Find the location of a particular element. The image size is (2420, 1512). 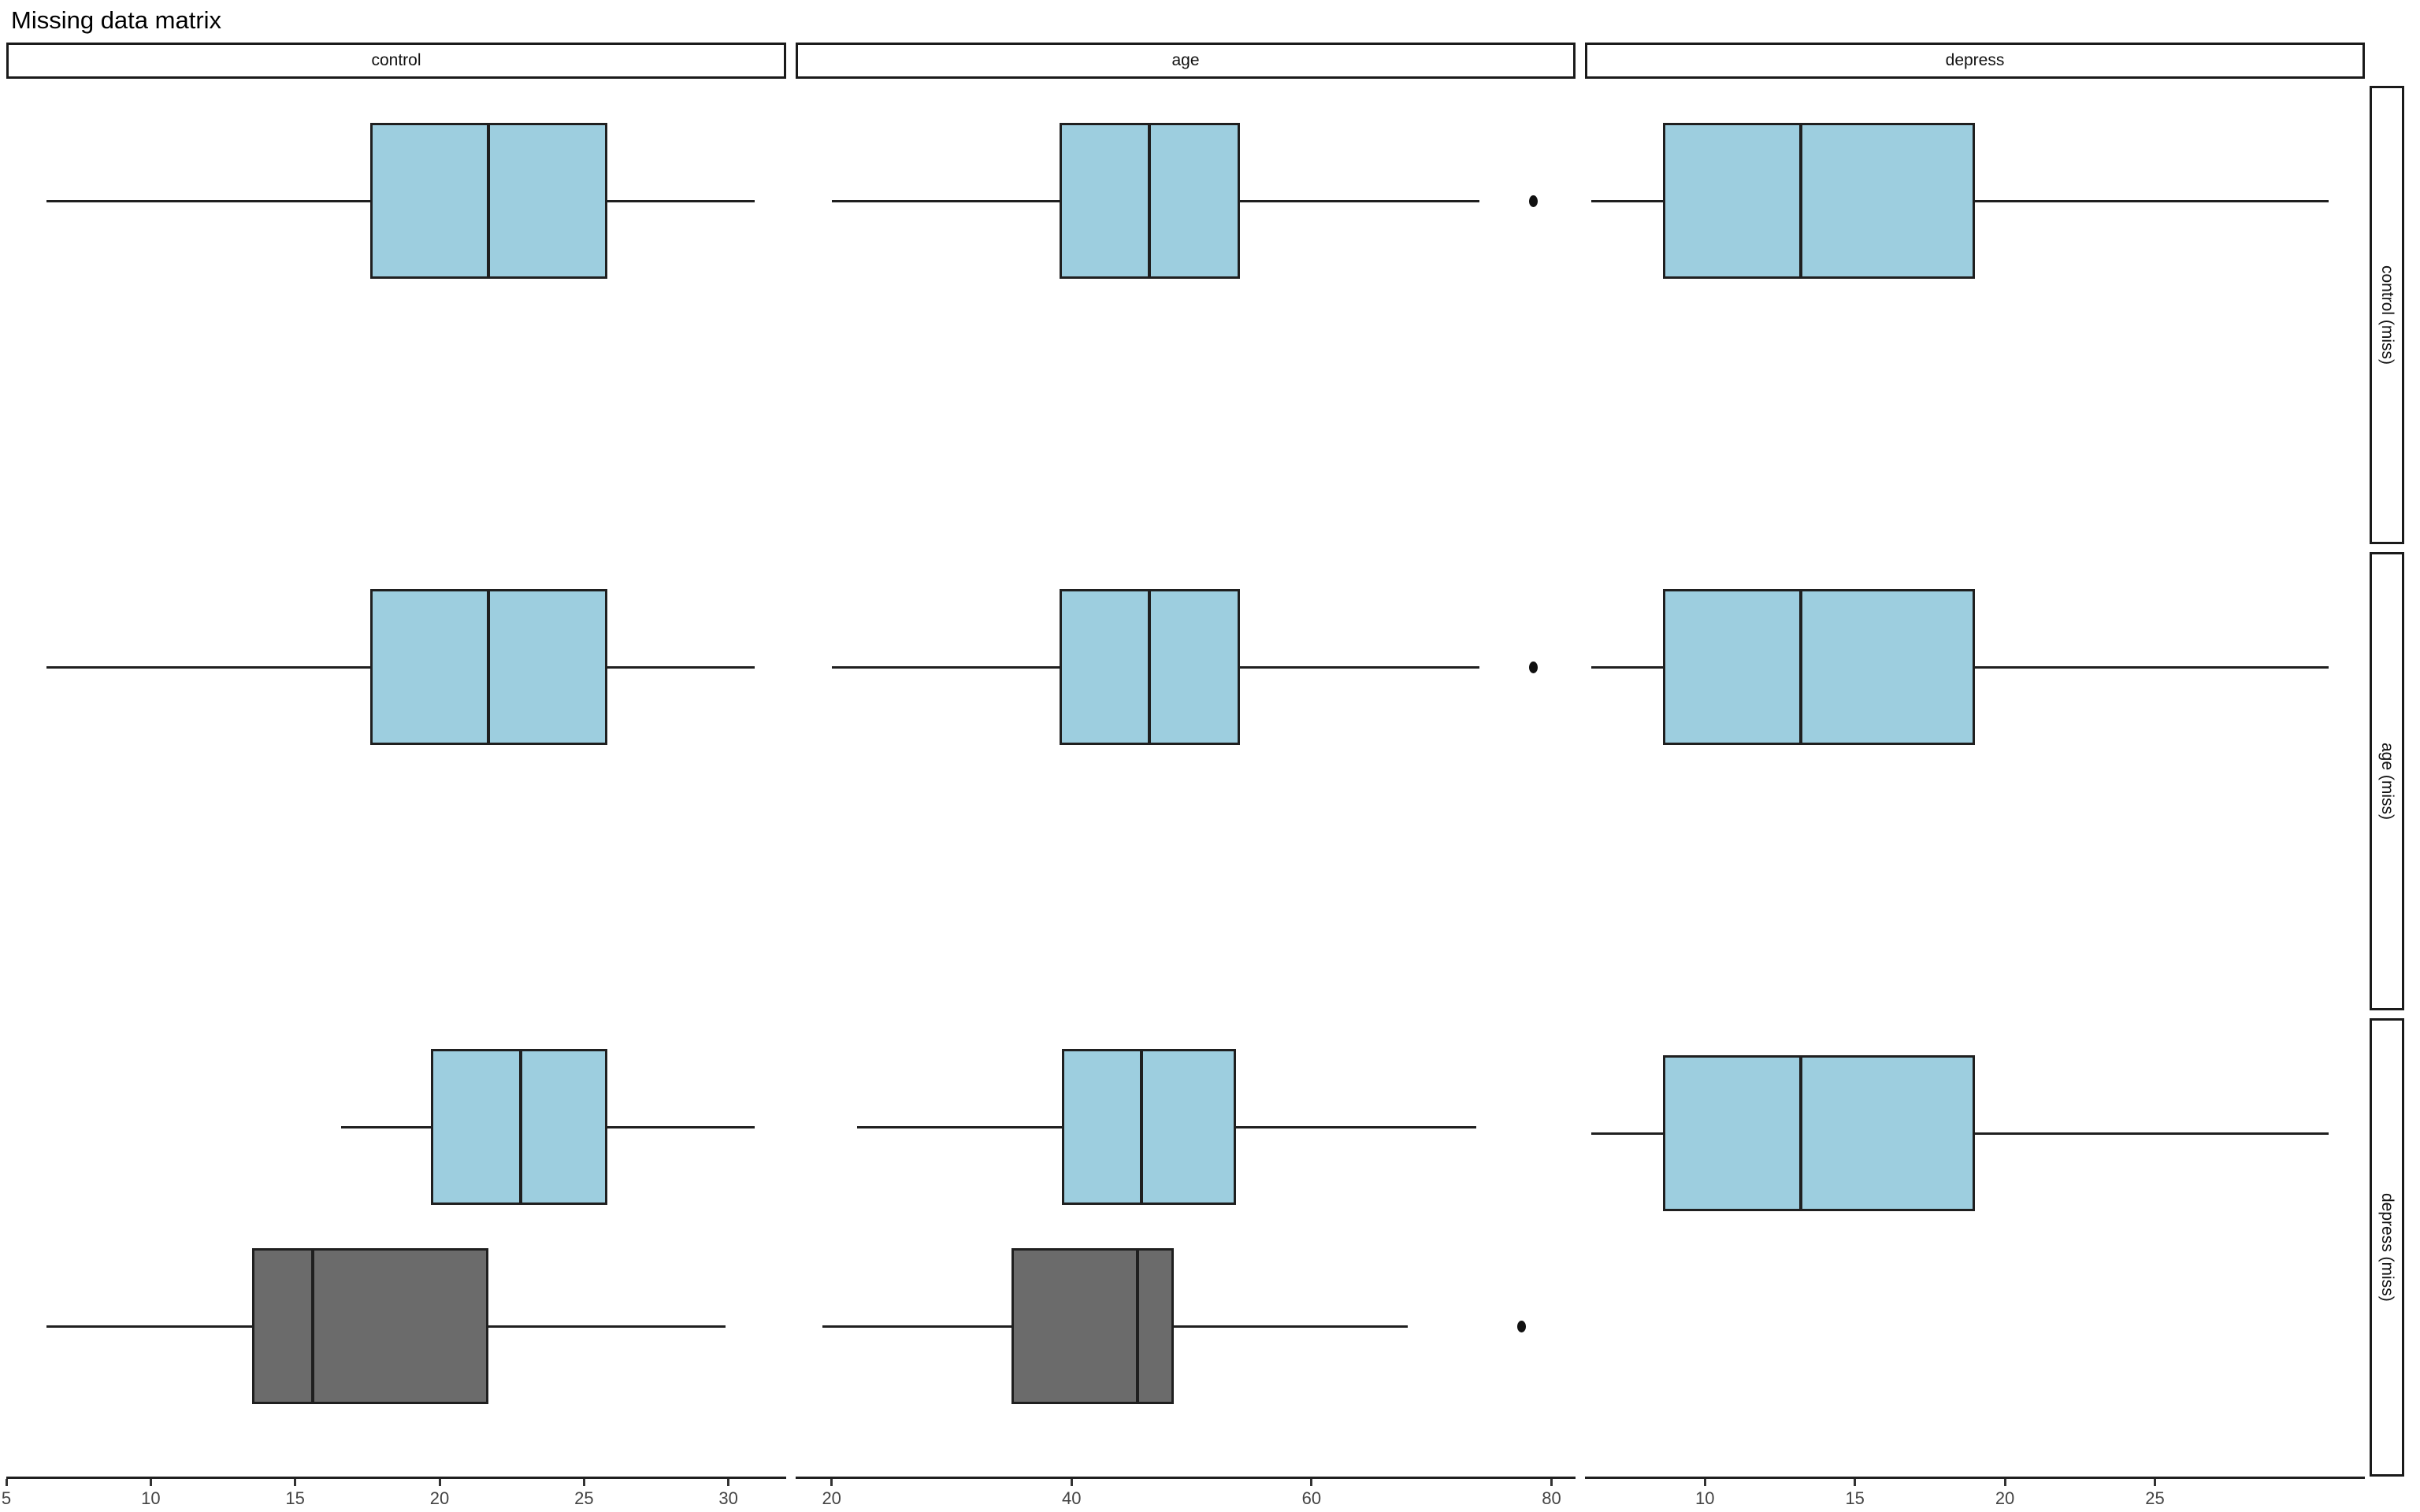

column-strip: depress is located at coordinates (1975, 61).